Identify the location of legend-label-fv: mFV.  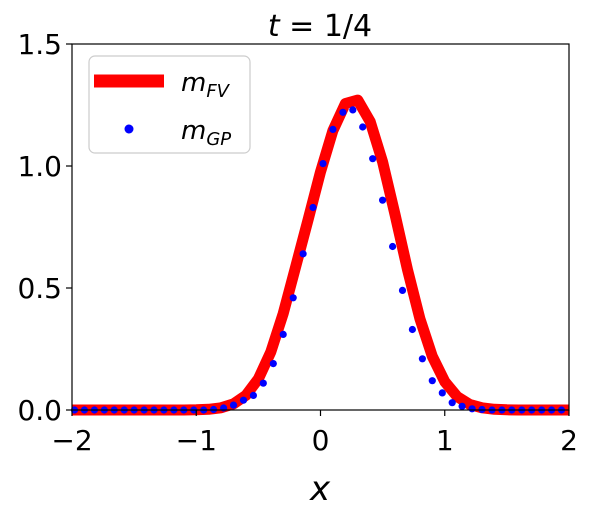
(206, 85).